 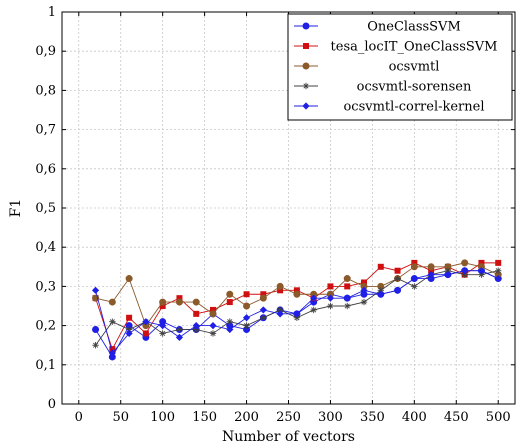 I want to click on series-ocsvmtl-sorensen, so click(x=297, y=308).